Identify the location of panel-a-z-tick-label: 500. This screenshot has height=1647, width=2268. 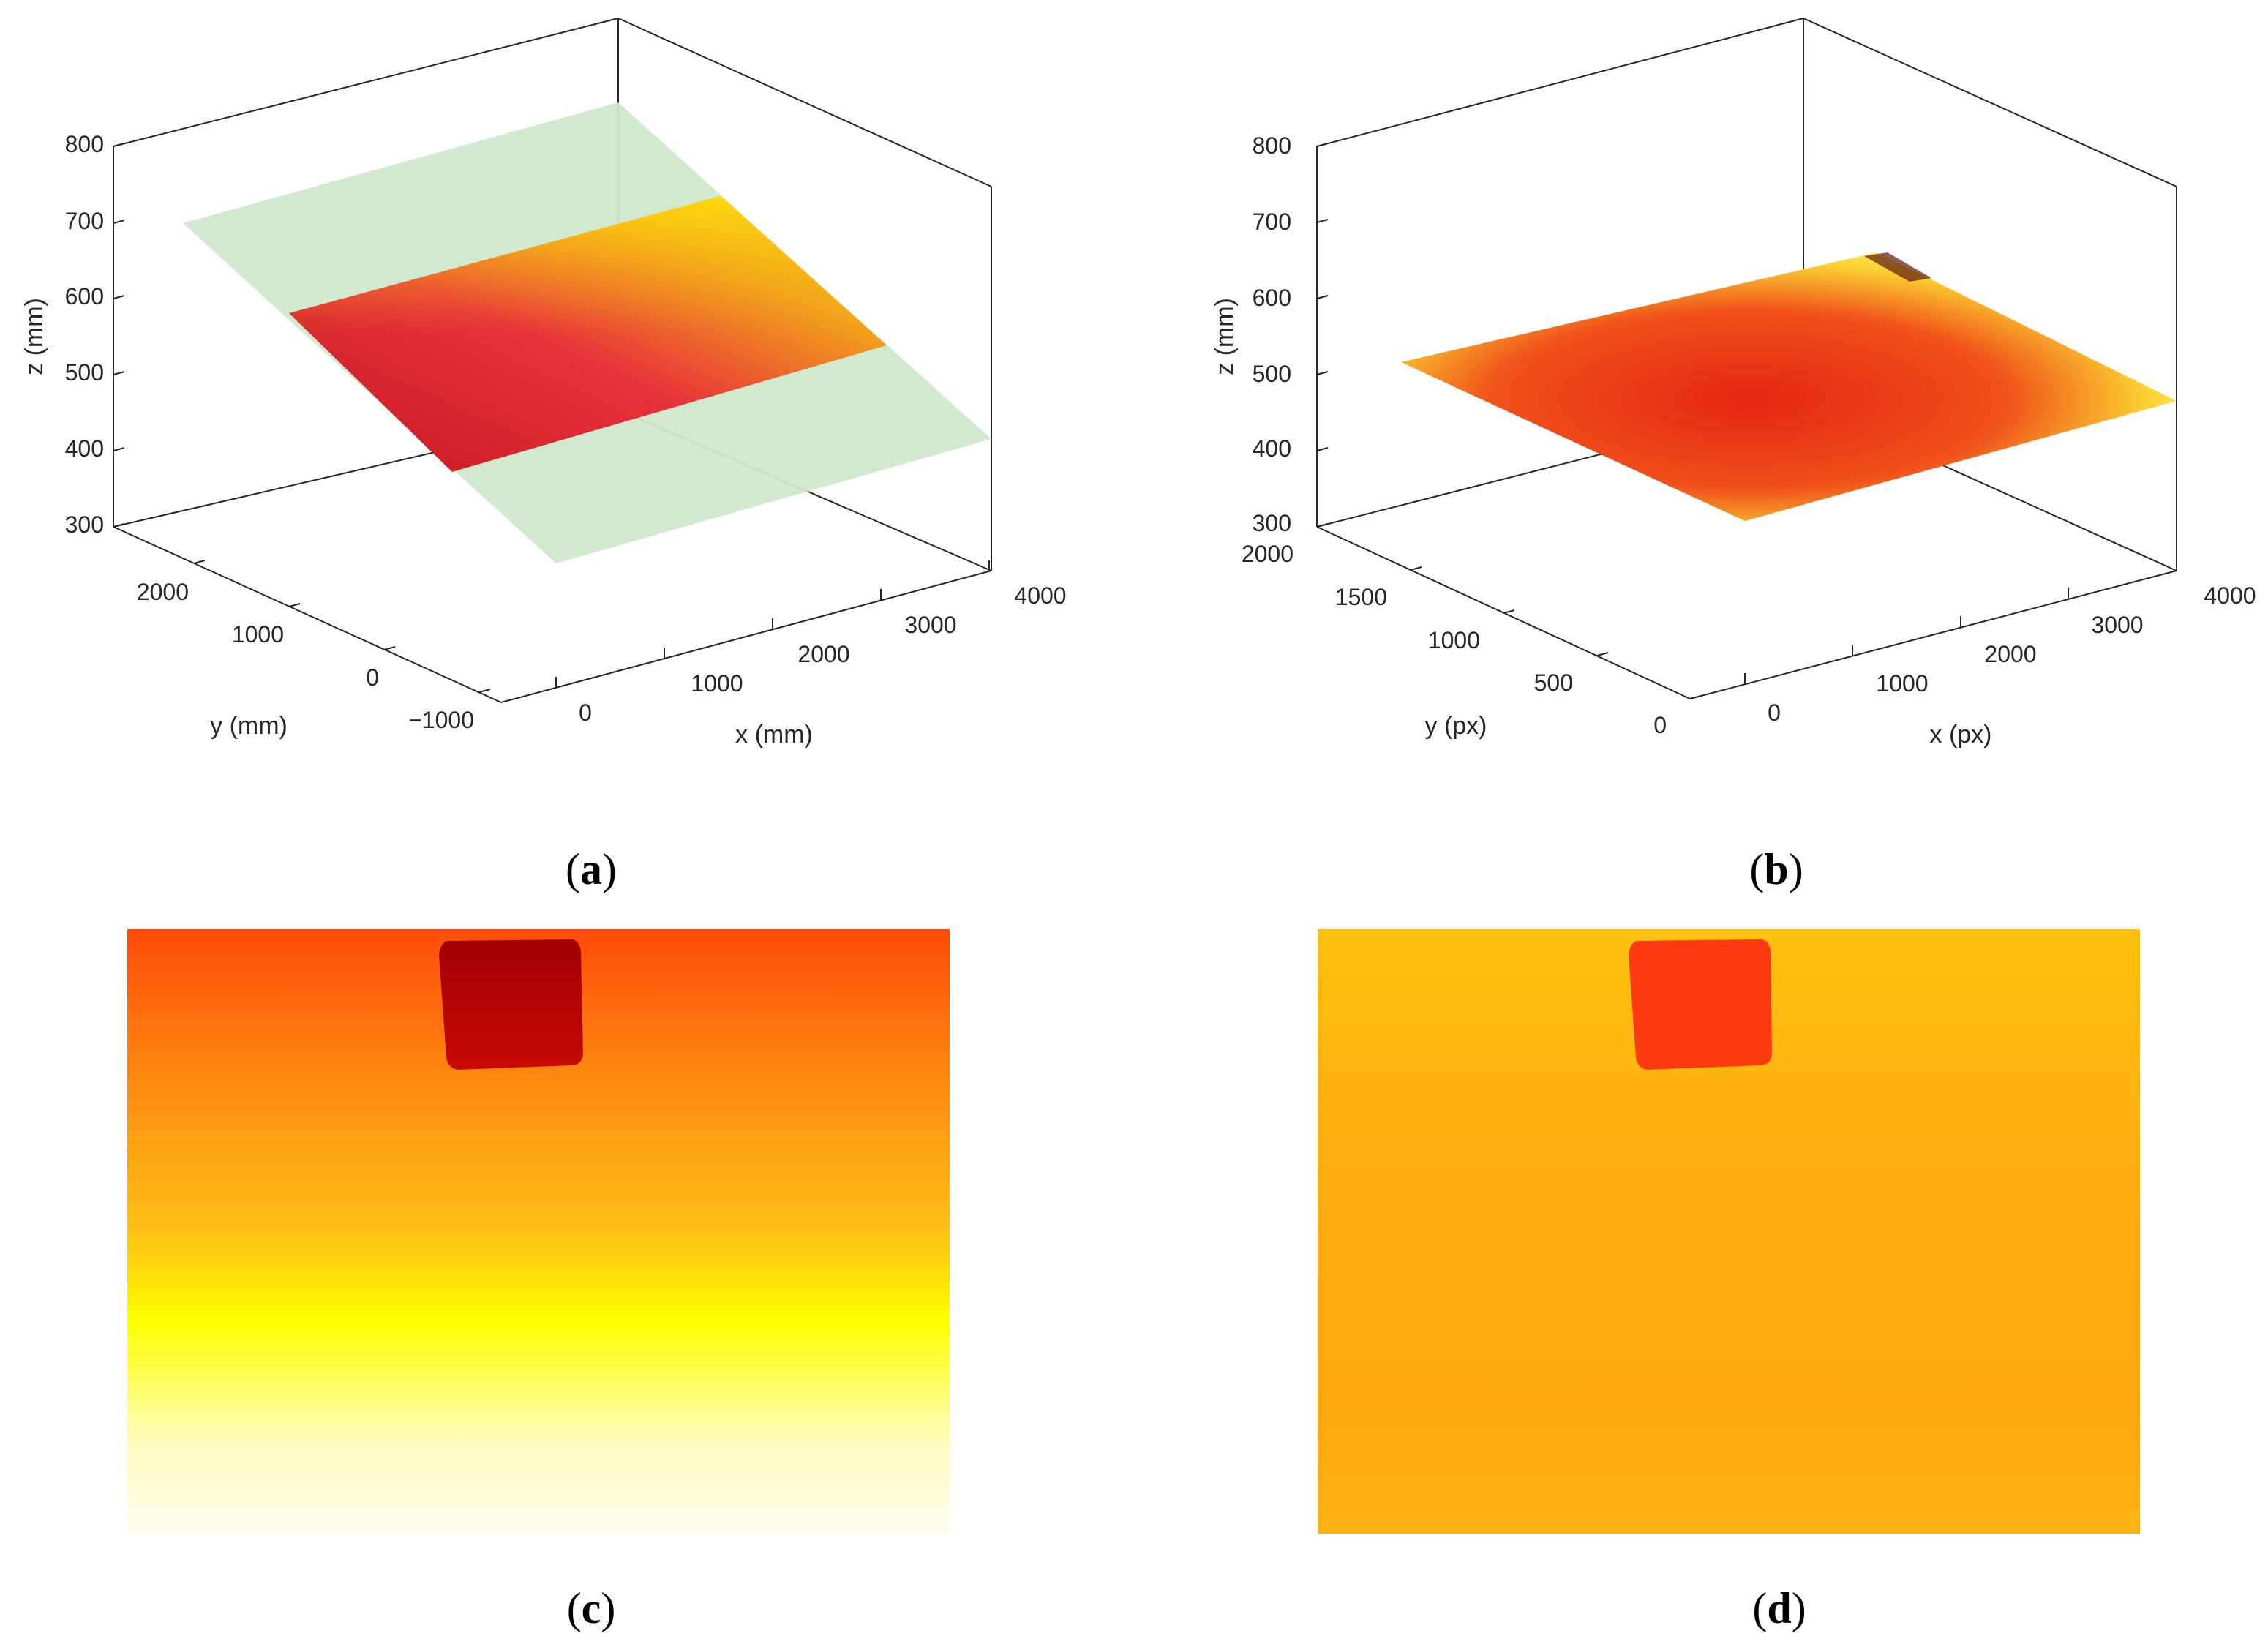
(84, 372).